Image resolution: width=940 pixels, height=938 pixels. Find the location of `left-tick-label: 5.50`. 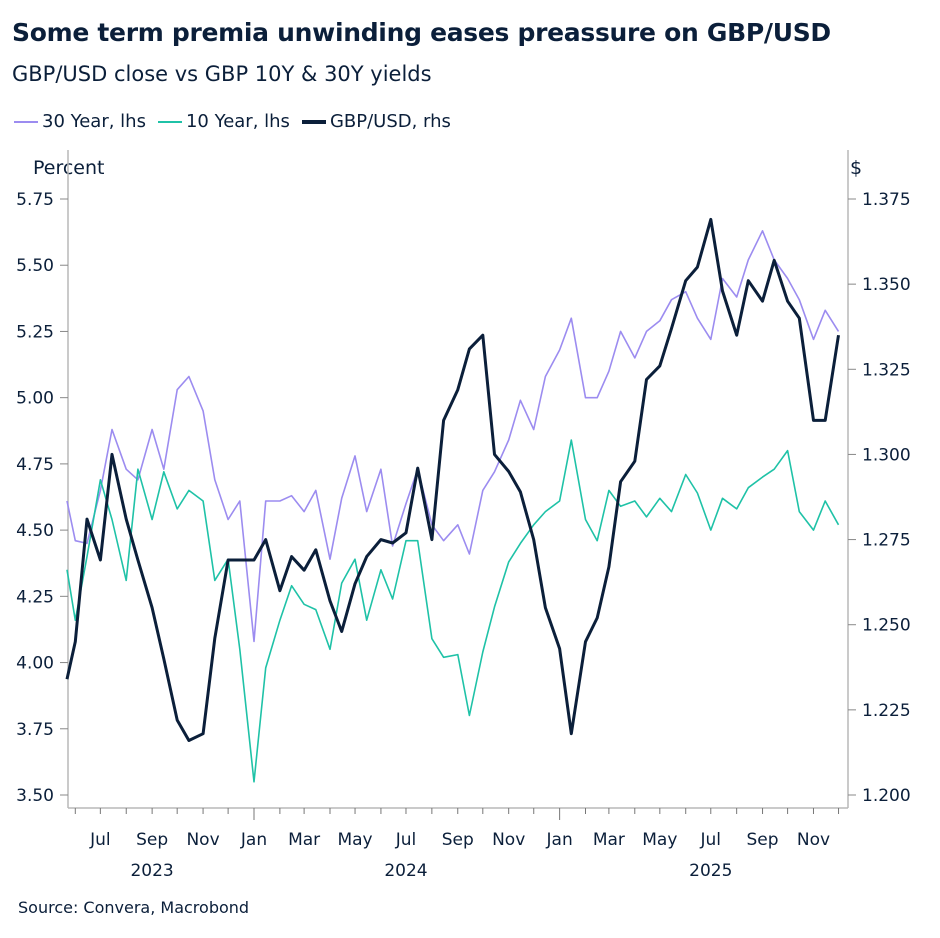

left-tick-label: 5.50 is located at coordinates (35, 266).